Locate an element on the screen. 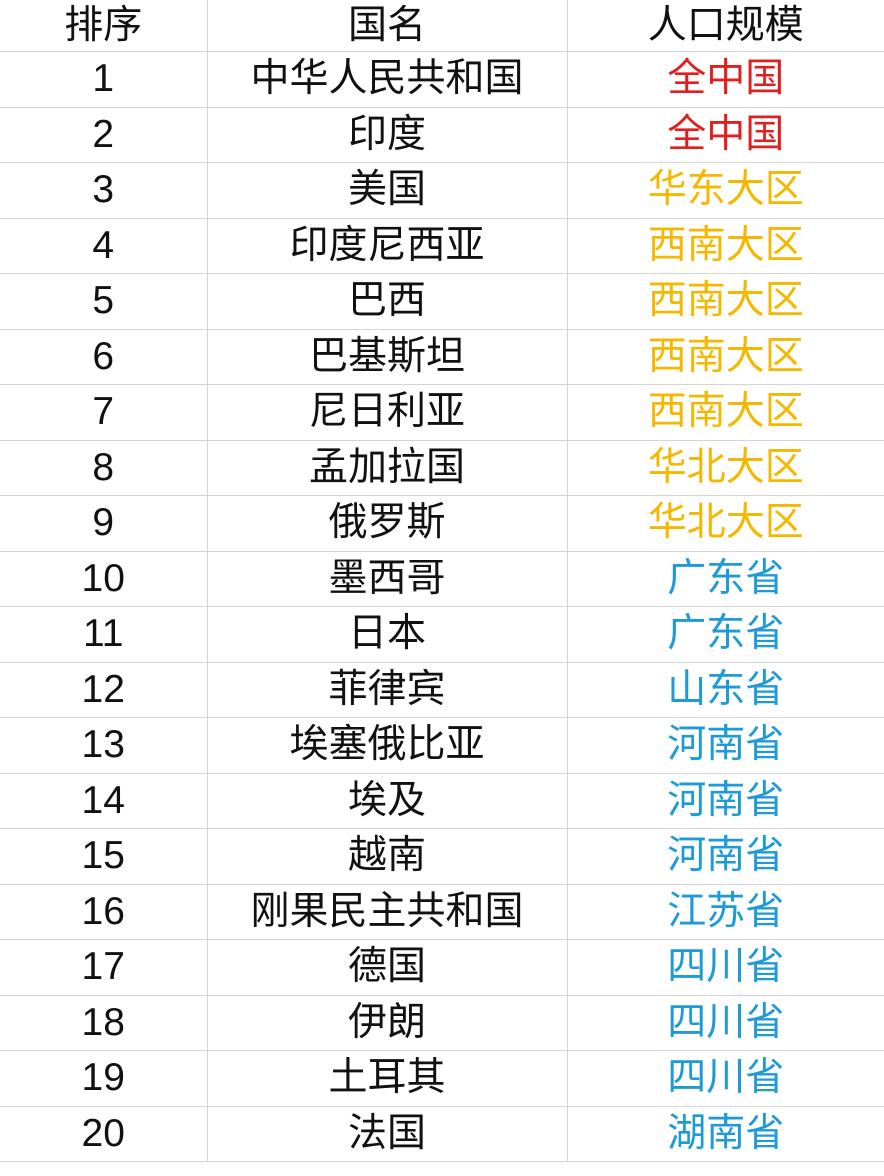  country-cell: 埃塞俄比亚 is located at coordinates (387, 745).